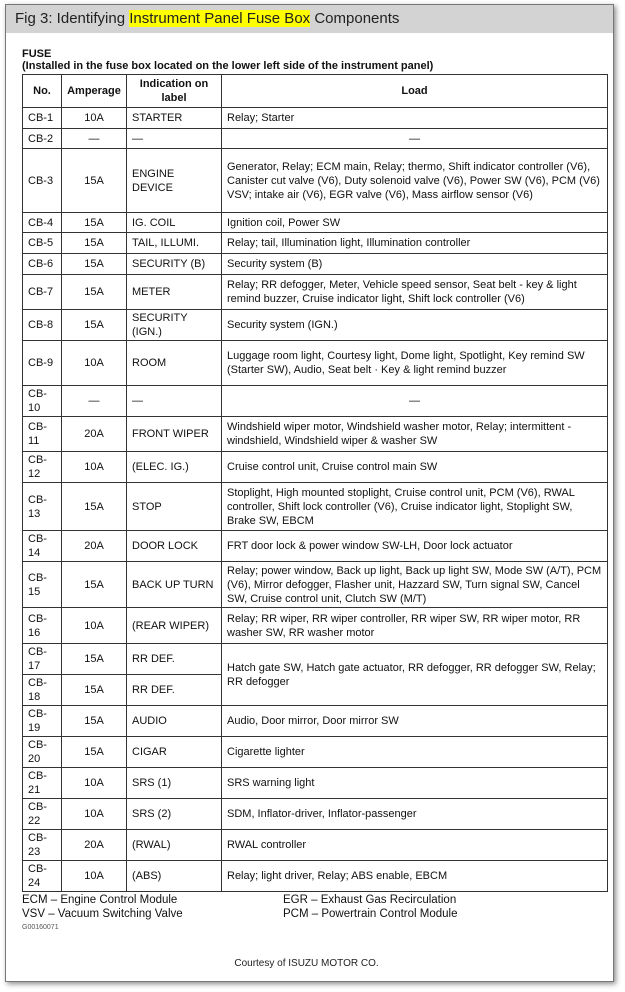  Describe the element at coordinates (414, 325) in the screenshot. I see `cell-load: Security system (IGN.)` at that location.